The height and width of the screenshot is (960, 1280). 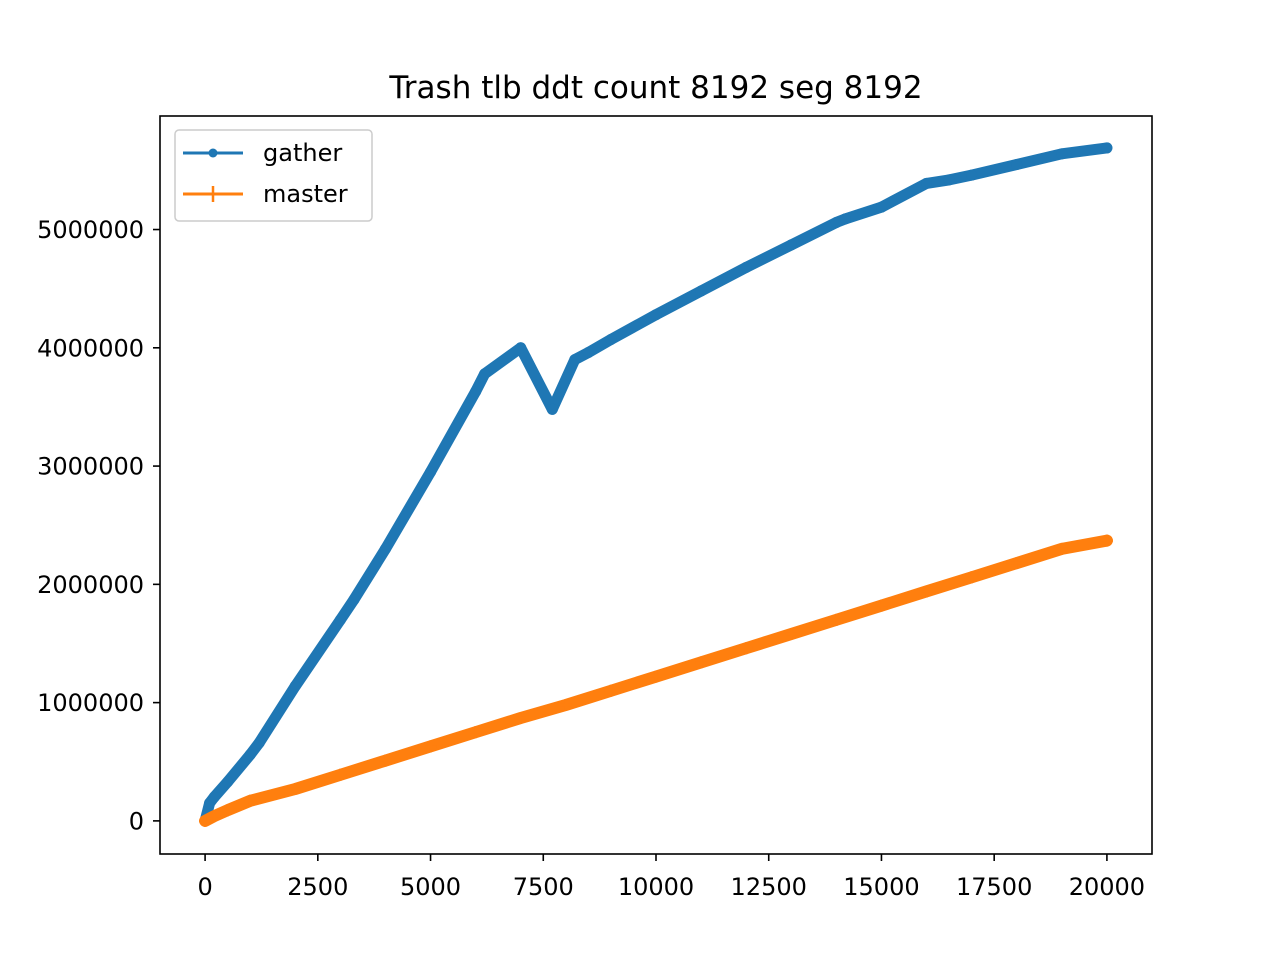 What do you see at coordinates (204, 887) in the screenshot?
I see `x-tick-label: 0` at bounding box center [204, 887].